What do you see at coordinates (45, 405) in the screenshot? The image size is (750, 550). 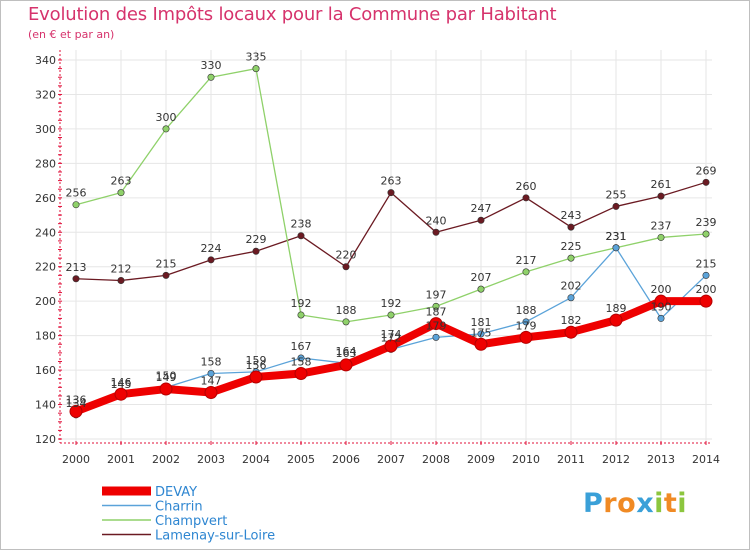 I see `y-tick-label: 140` at bounding box center [45, 405].